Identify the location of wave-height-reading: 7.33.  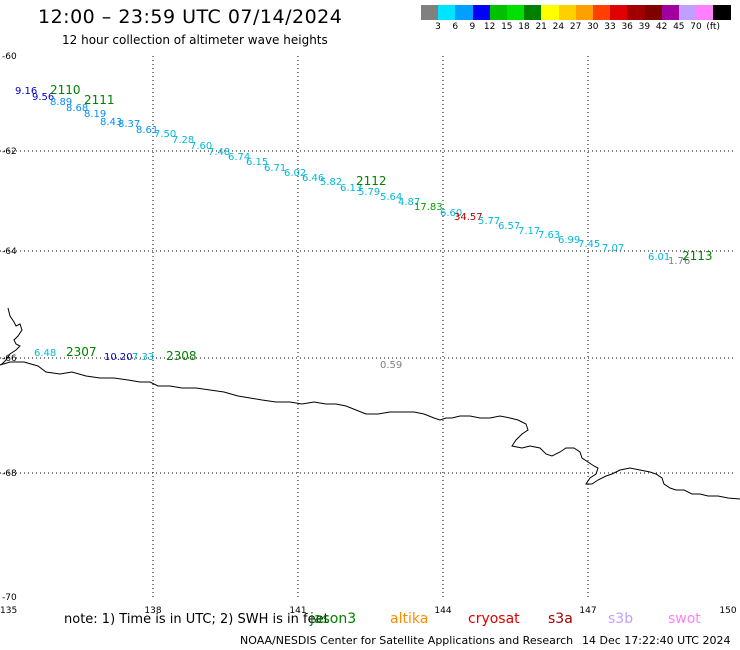
(143, 357).